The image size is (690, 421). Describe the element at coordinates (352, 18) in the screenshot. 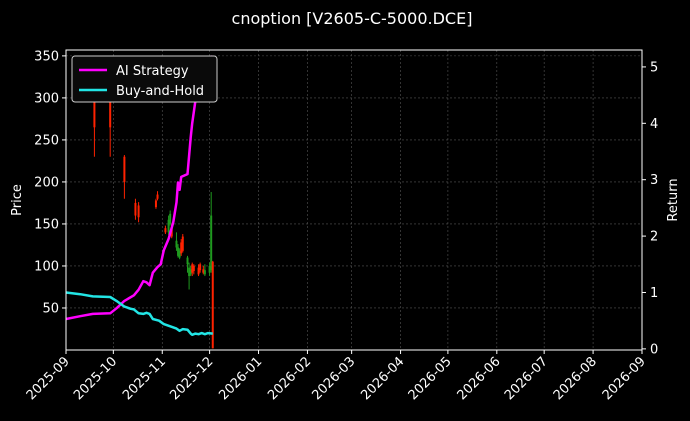

I see `chart-title: cnoption [V2605-C-5000.DCE]` at that location.